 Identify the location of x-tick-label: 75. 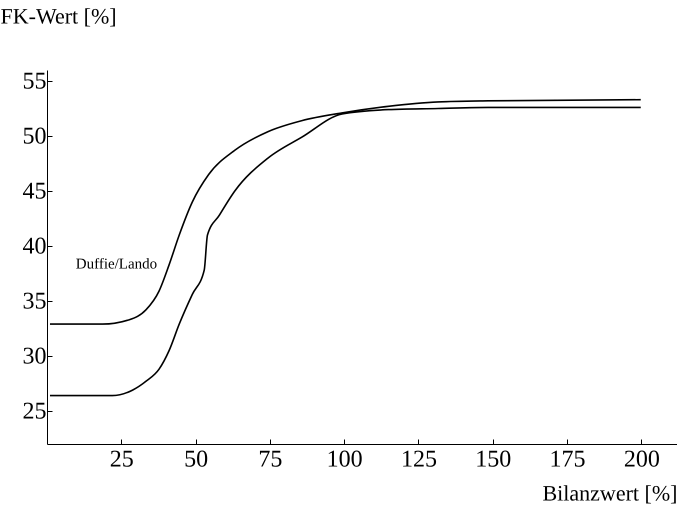
(270, 459).